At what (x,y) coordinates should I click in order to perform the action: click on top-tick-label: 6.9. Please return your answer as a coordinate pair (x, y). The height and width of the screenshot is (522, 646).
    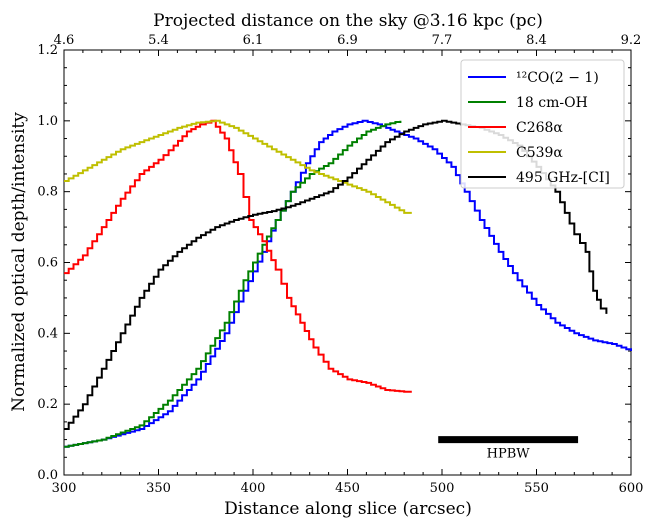
    Looking at the image, I should click on (347, 40).